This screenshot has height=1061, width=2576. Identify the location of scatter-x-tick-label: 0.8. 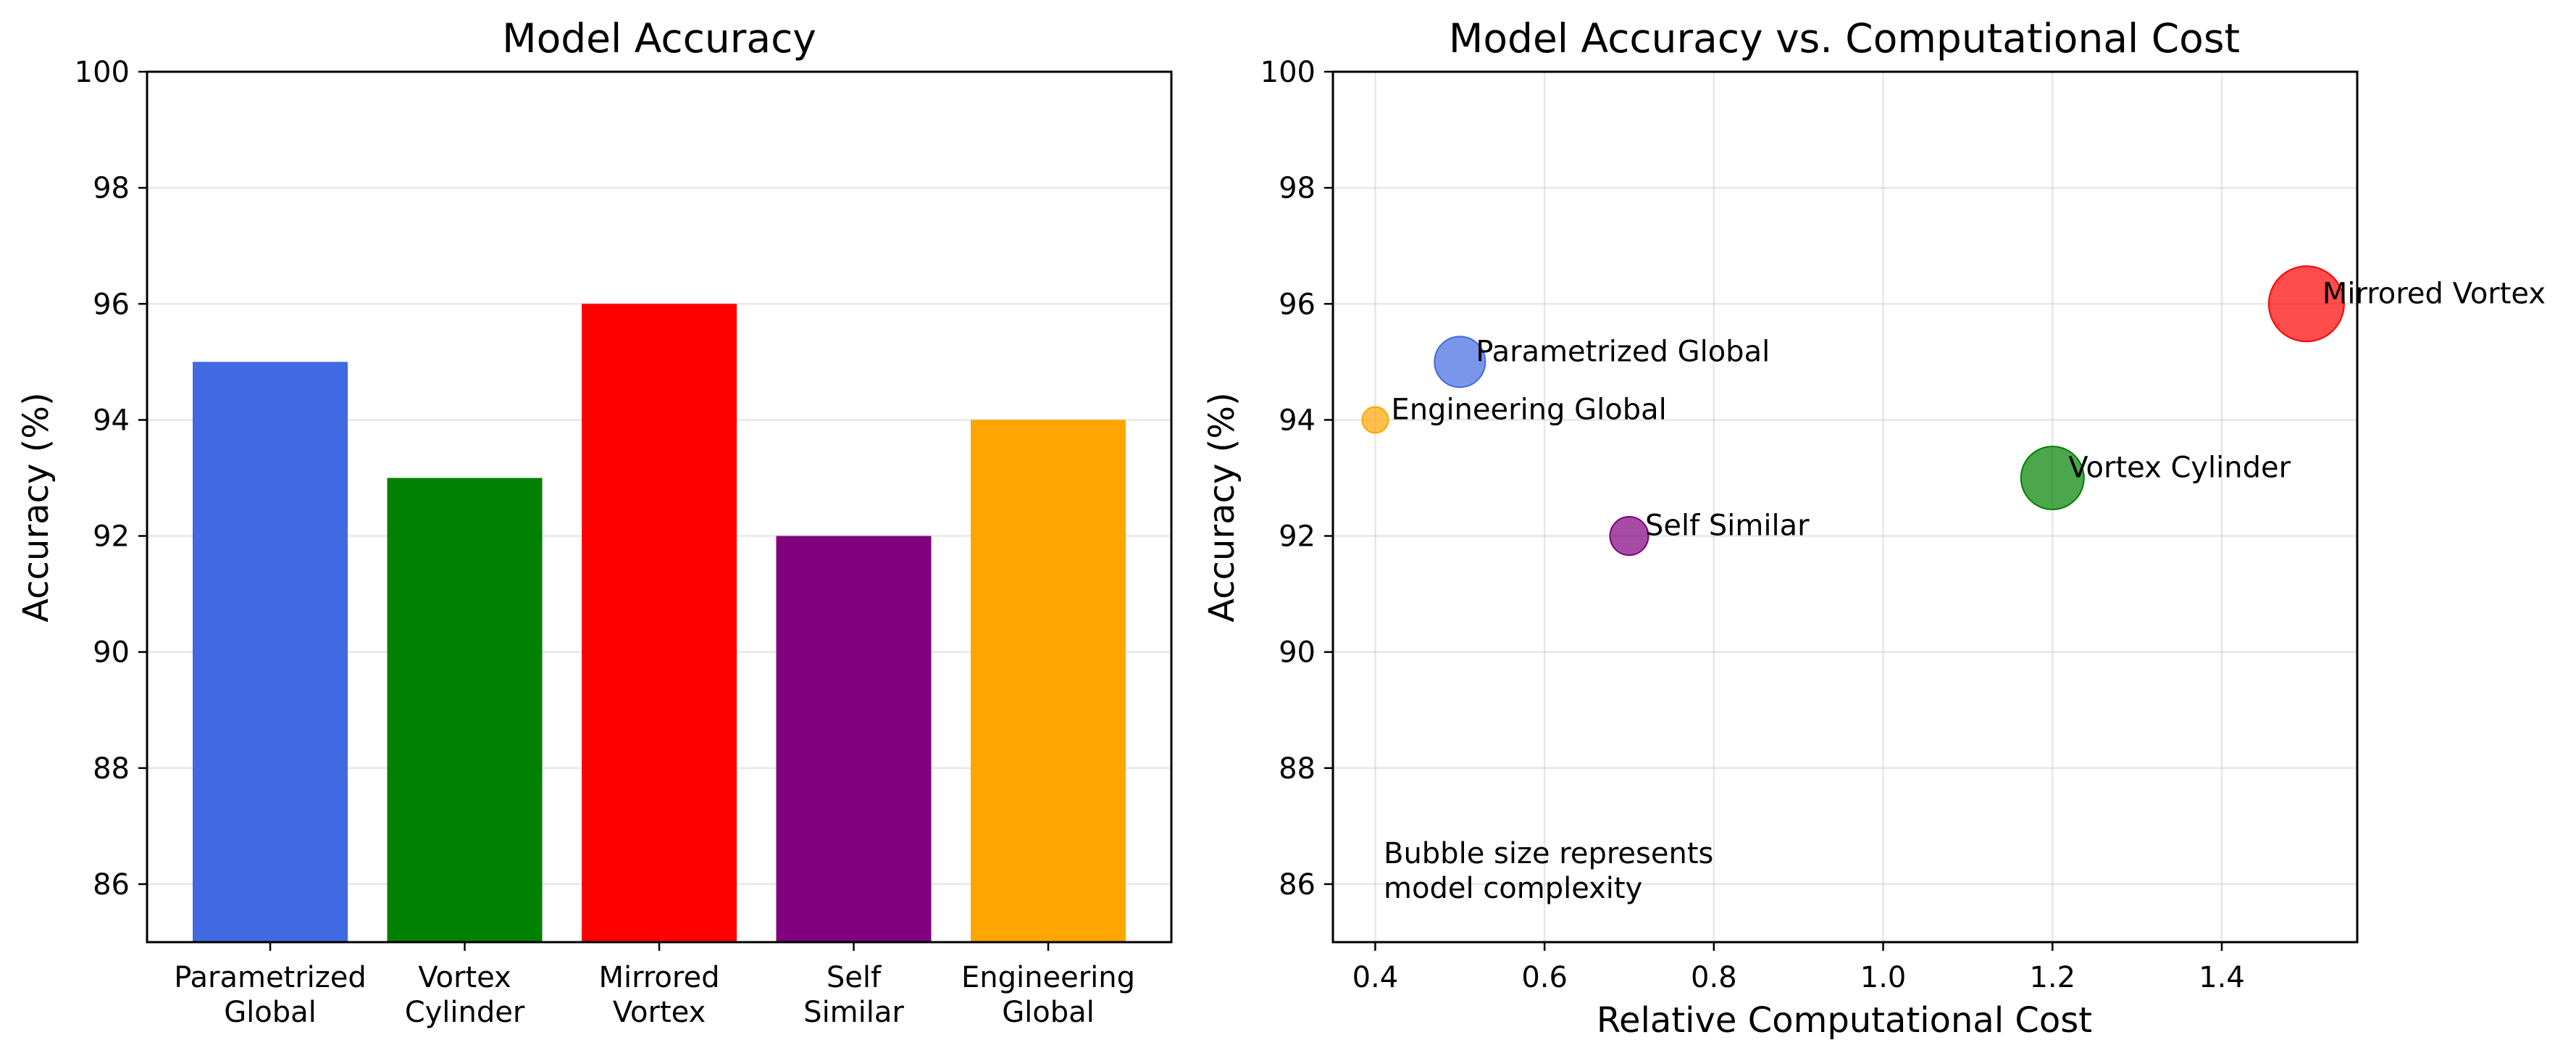
(1714, 978).